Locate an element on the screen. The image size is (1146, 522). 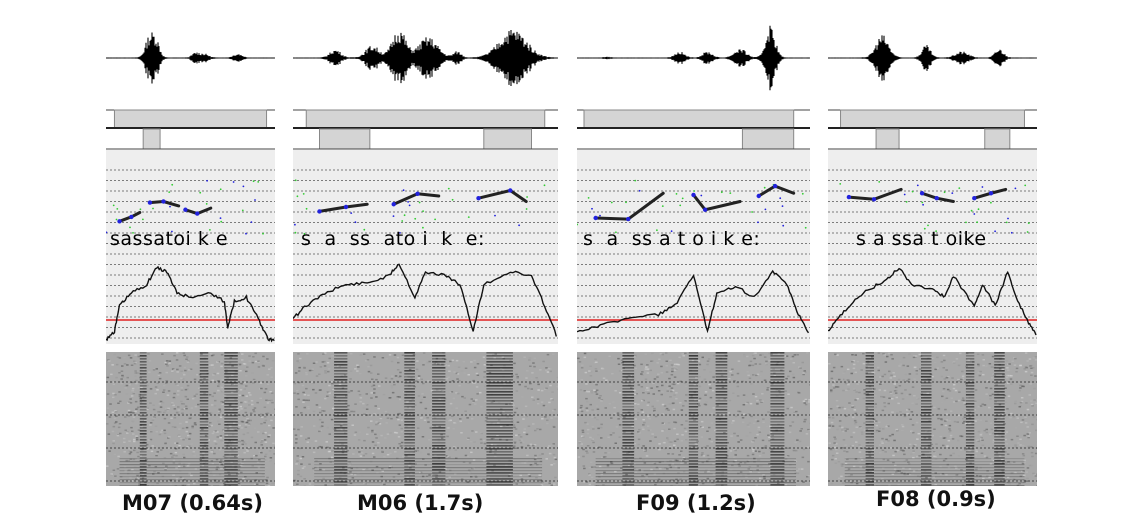
transcript-f09: s a ss a t o i k e: is located at coordinates (672, 239).